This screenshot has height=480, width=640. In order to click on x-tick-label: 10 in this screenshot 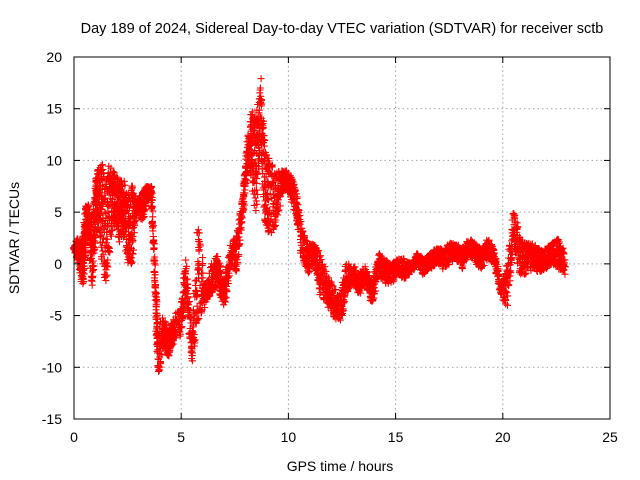, I will do `click(289, 437)`.